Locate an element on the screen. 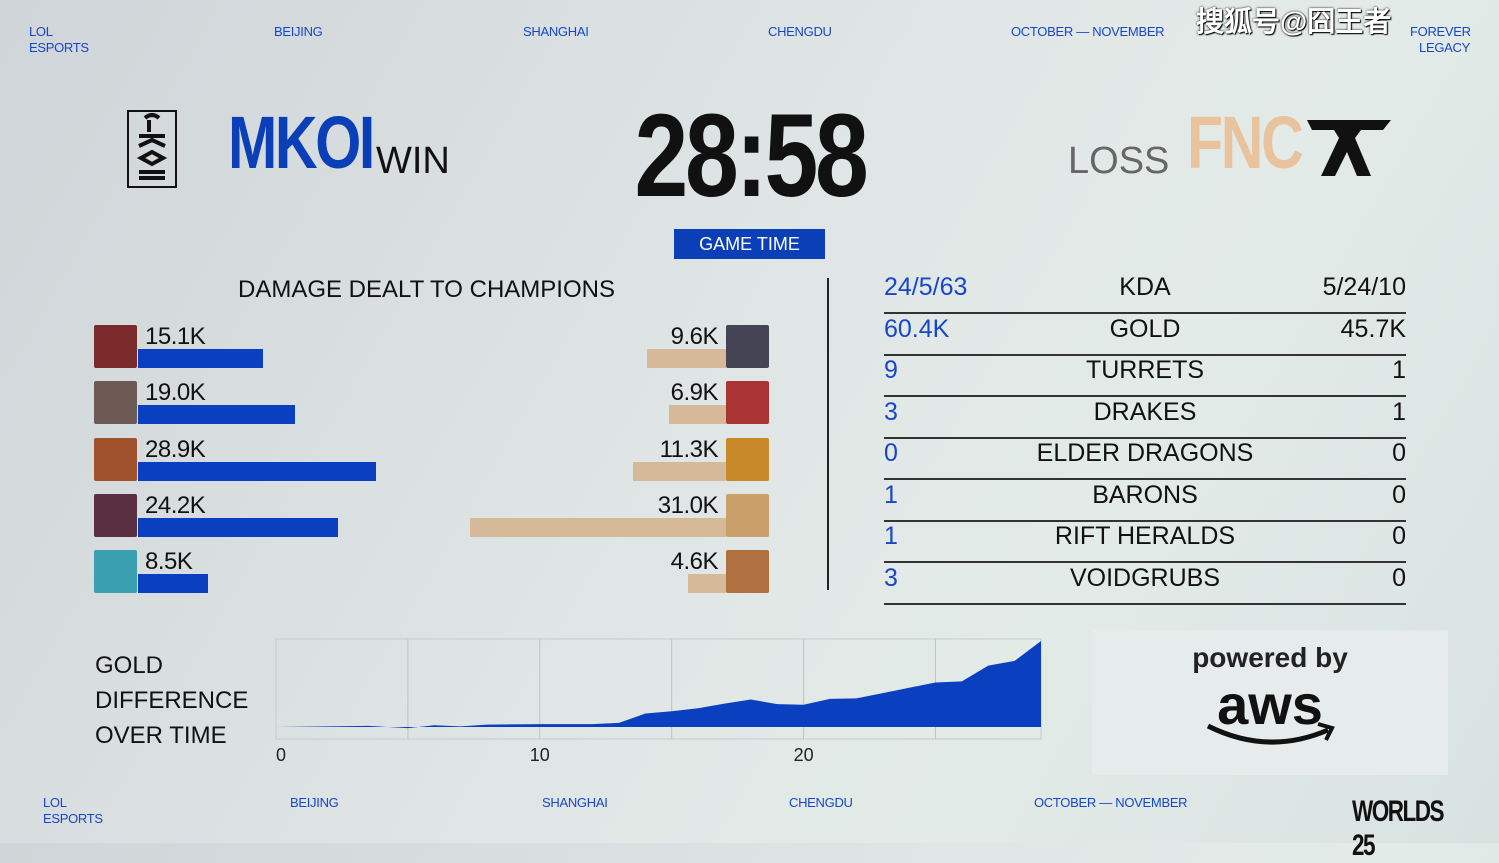  stat-row: GOLD 60.4K 45.7K is located at coordinates (1145, 335).